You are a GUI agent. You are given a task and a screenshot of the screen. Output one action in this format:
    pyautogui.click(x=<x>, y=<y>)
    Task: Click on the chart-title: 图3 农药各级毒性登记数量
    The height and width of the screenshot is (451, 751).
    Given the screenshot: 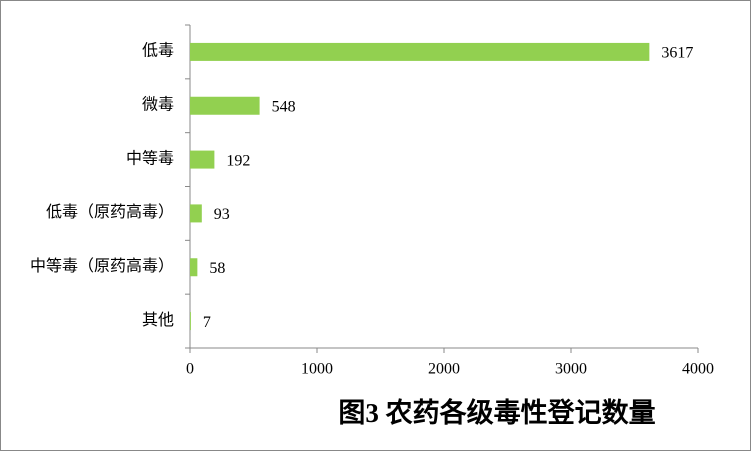 What is the action you would take?
    pyautogui.click(x=496, y=412)
    